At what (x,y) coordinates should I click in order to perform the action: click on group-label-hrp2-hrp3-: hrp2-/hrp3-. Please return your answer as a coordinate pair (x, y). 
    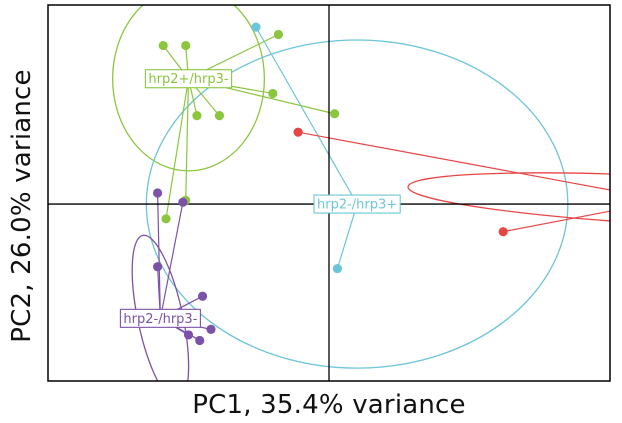
    Looking at the image, I should click on (160, 319).